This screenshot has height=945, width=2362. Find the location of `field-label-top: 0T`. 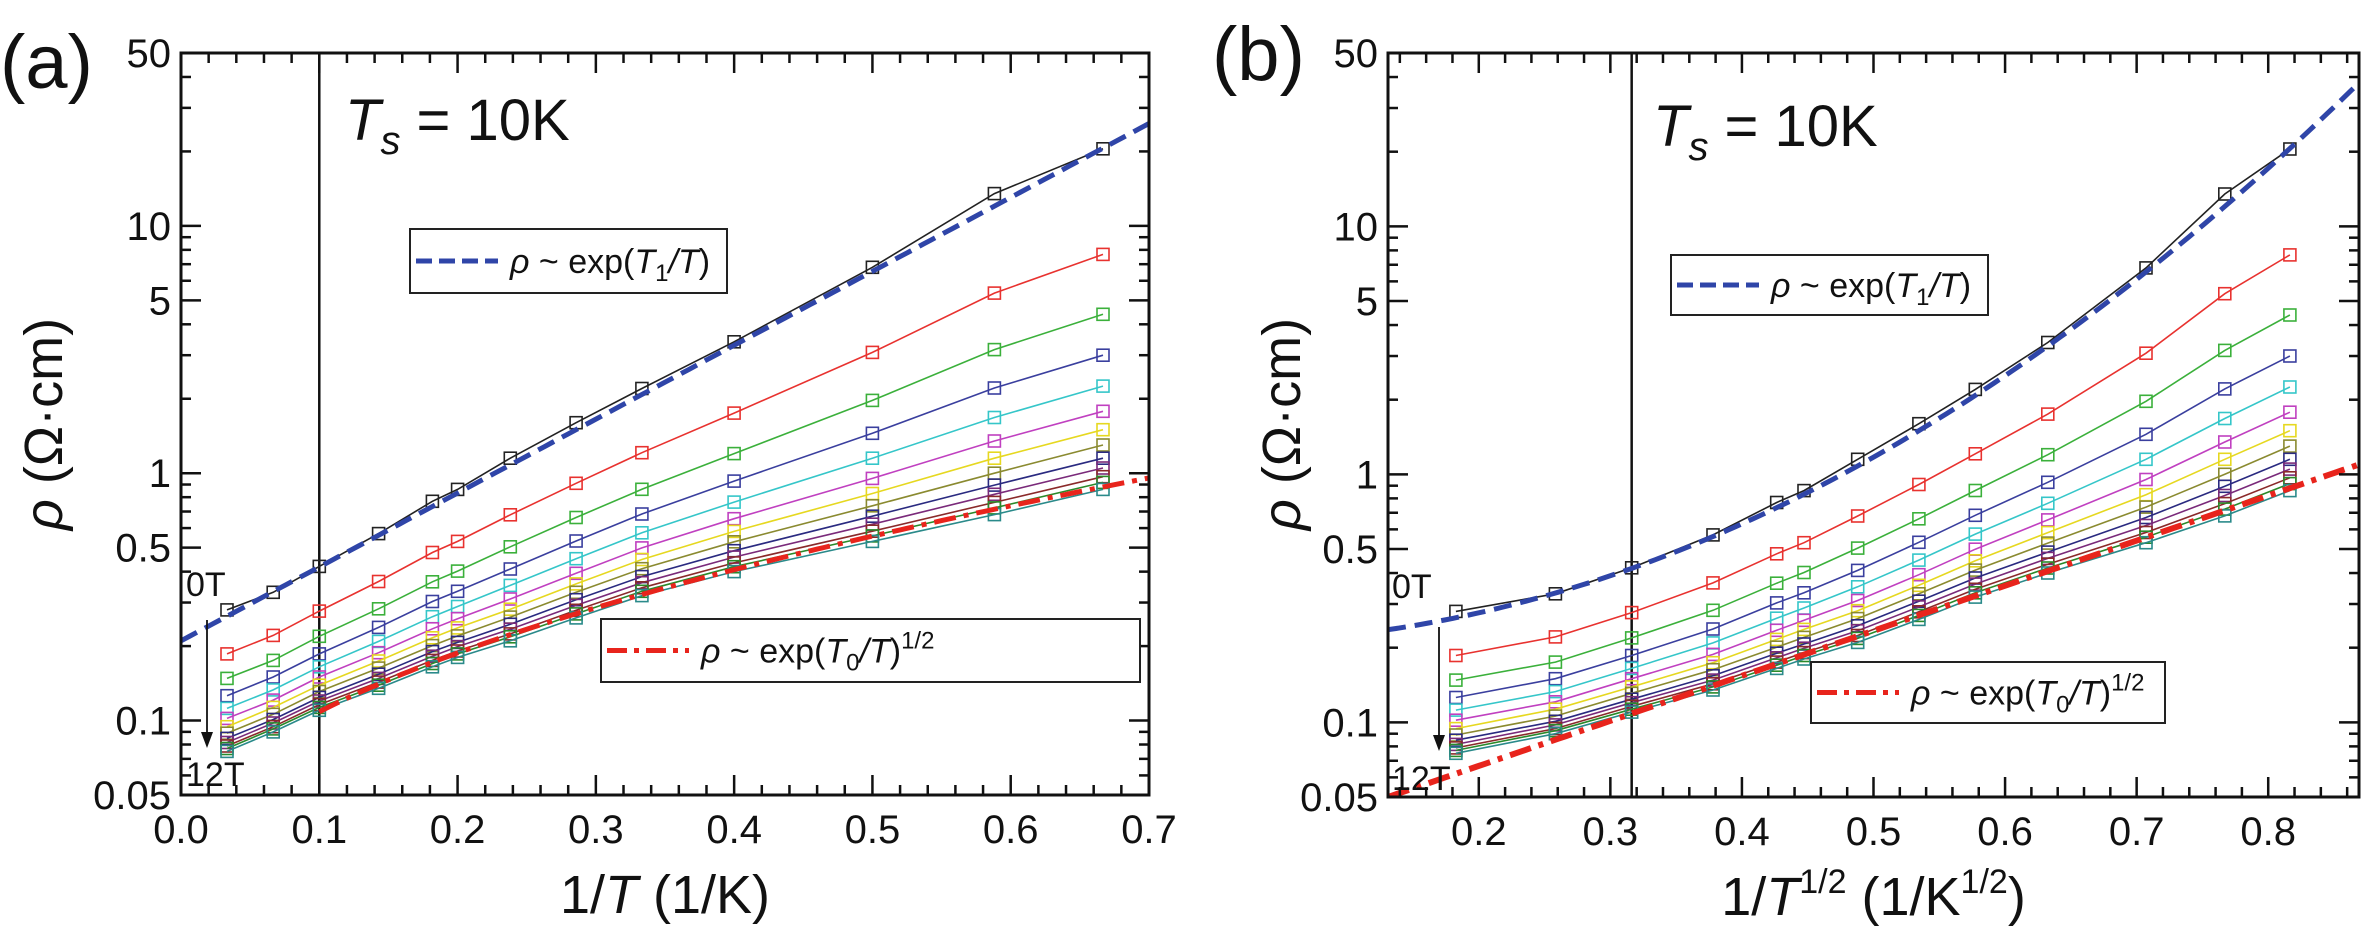

field-label-top: 0T is located at coordinates (206, 585).